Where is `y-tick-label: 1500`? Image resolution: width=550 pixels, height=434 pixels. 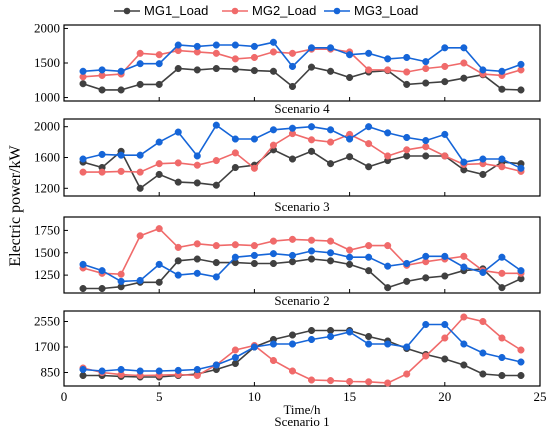 y-tick-label: 1500 is located at coordinates (47, 252).